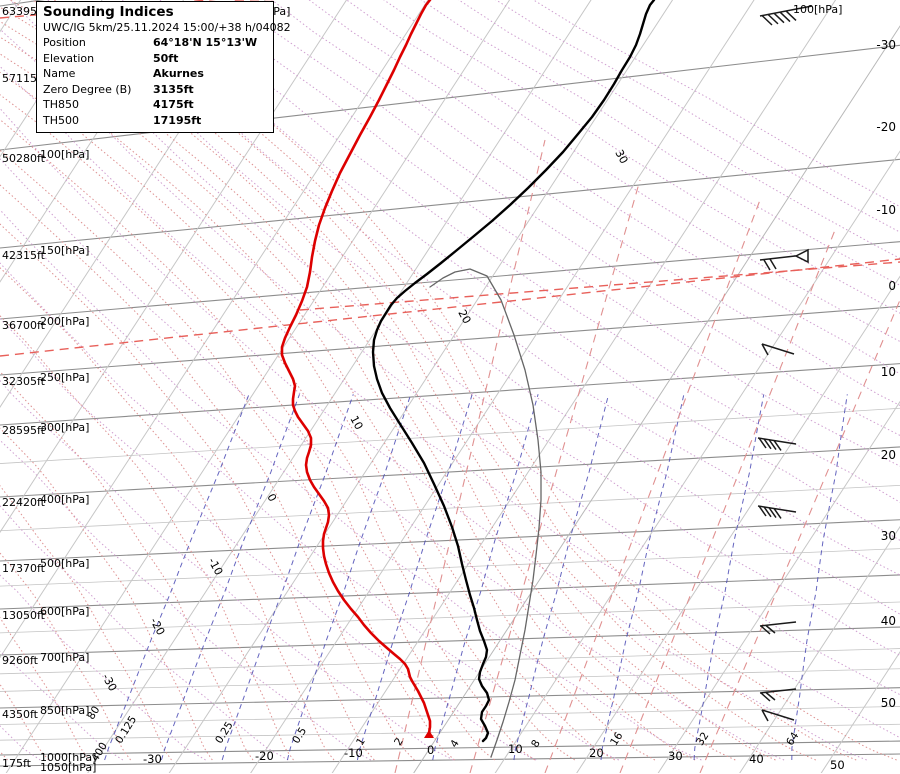 The width and height of the screenshot is (900, 774). Describe the element at coordinates (818, 9) in the screenshot. I see `pressure-label-top: 100[hPa]` at that location.